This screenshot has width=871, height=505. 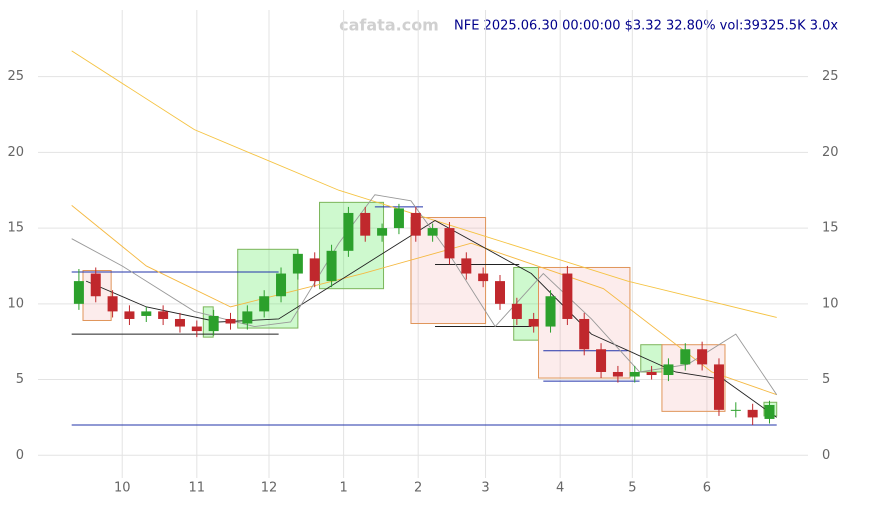 I want to click on x-tick-label: 11, so click(x=197, y=488).